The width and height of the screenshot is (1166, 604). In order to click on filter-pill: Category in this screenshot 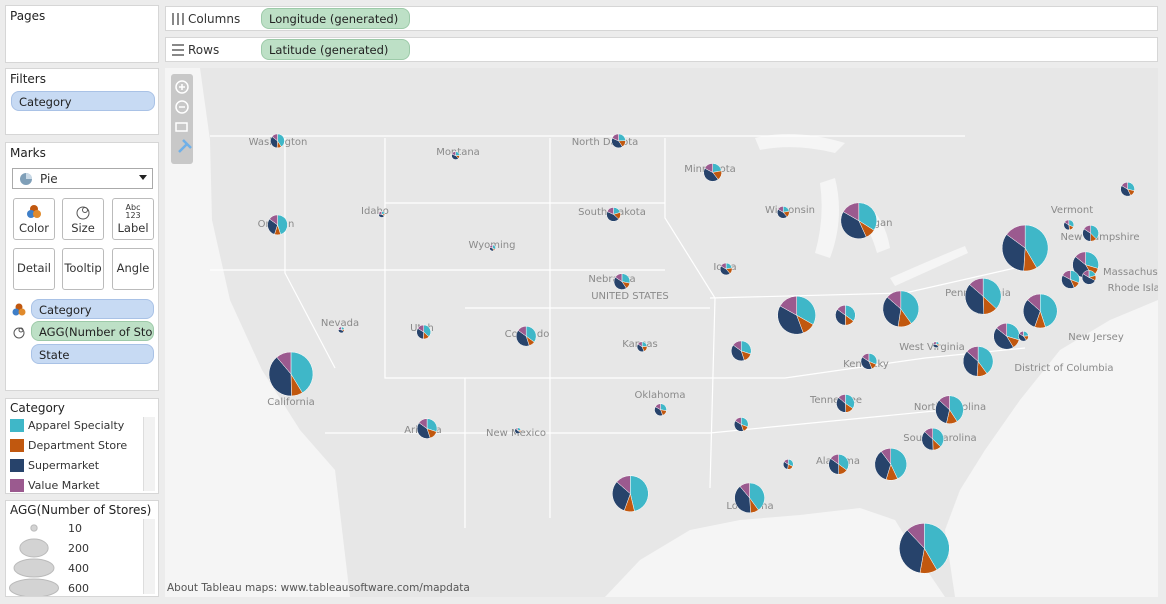, I will do `click(83, 101)`.